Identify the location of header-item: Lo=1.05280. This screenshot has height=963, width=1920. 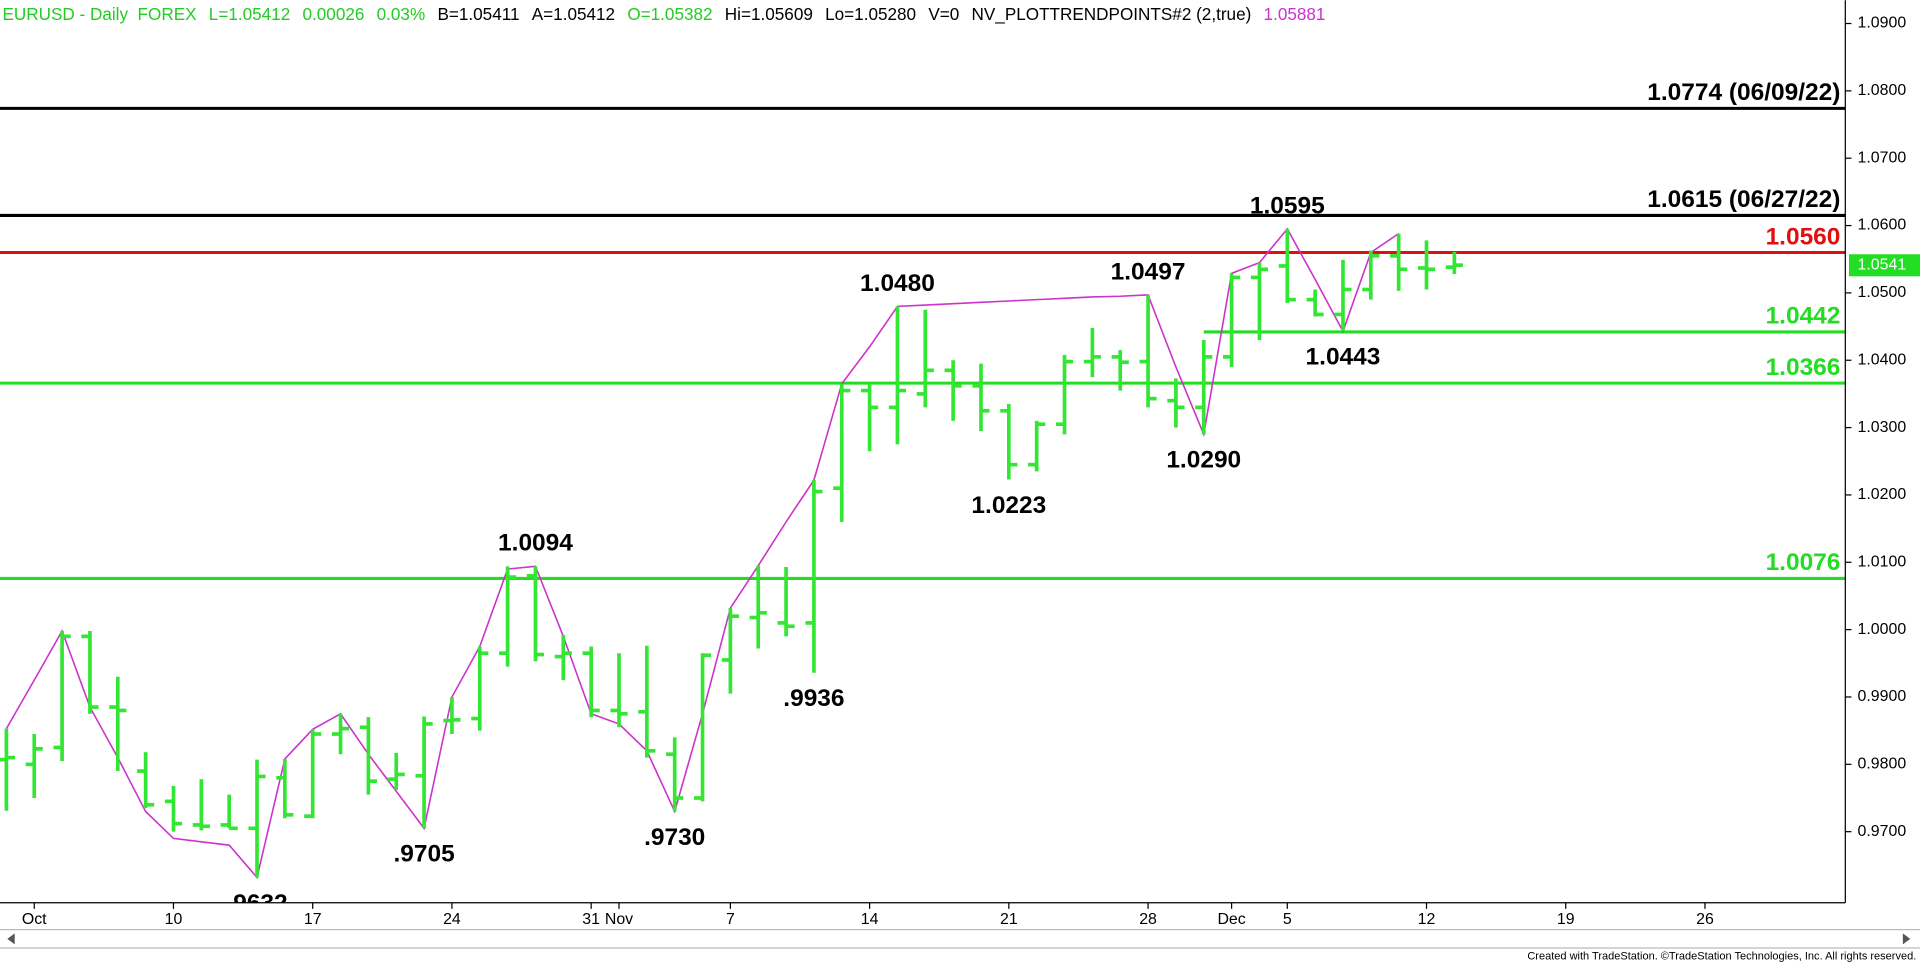
(870, 14).